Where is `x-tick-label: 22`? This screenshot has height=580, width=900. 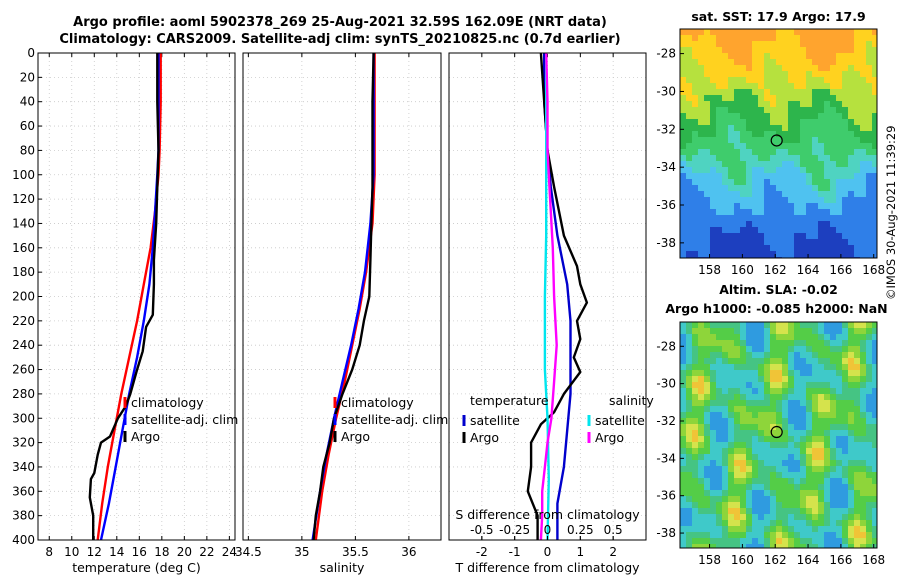 x-tick-label: 22 is located at coordinates (206, 552).